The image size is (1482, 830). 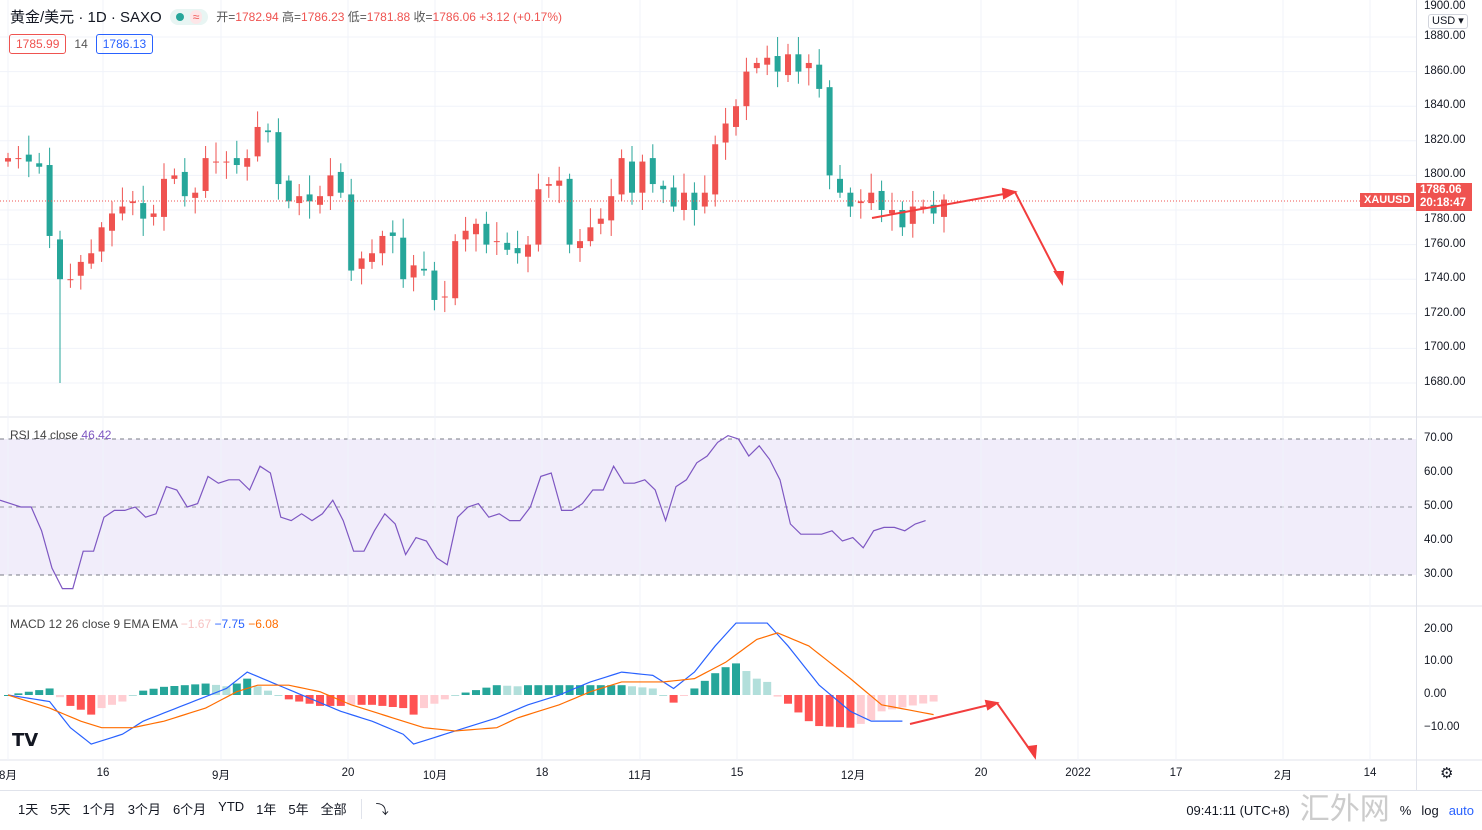 What do you see at coordinates (86, 17) in the screenshot?
I see `symbol-title: 黄金/美元 · 1D · SAXO` at bounding box center [86, 17].